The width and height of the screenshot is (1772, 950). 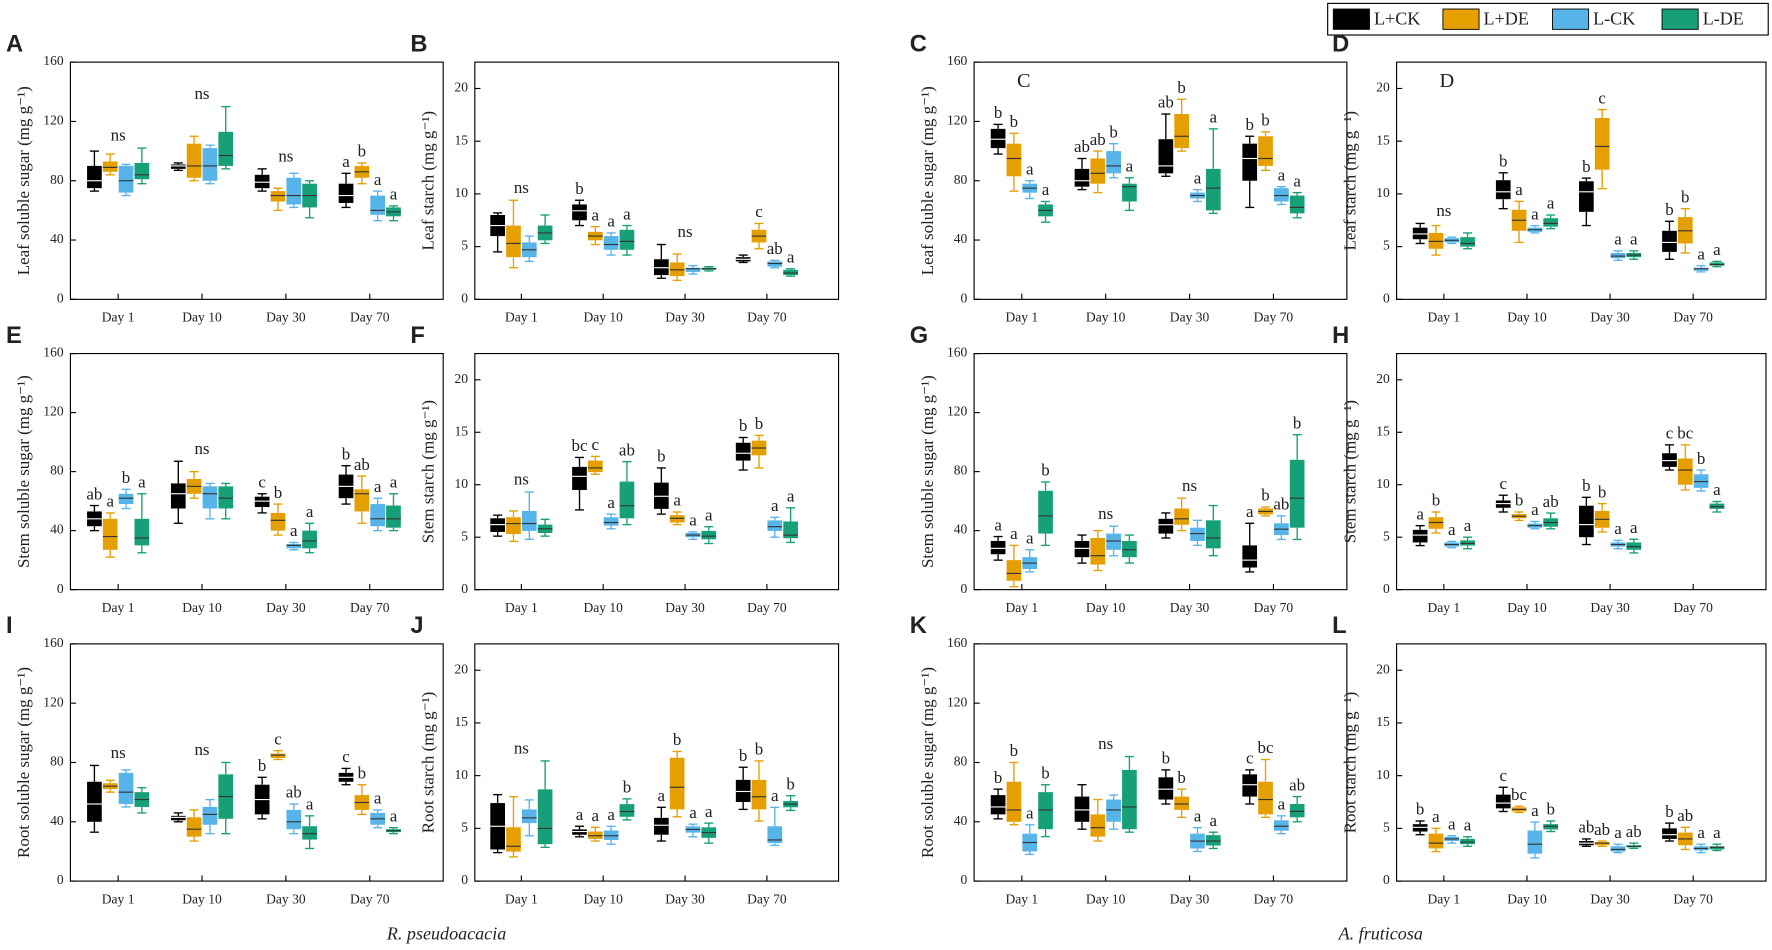 What do you see at coordinates (927, 471) in the screenshot?
I see `y-axis-label: Stem soluble sugar (mg g⁻¹)` at bounding box center [927, 471].